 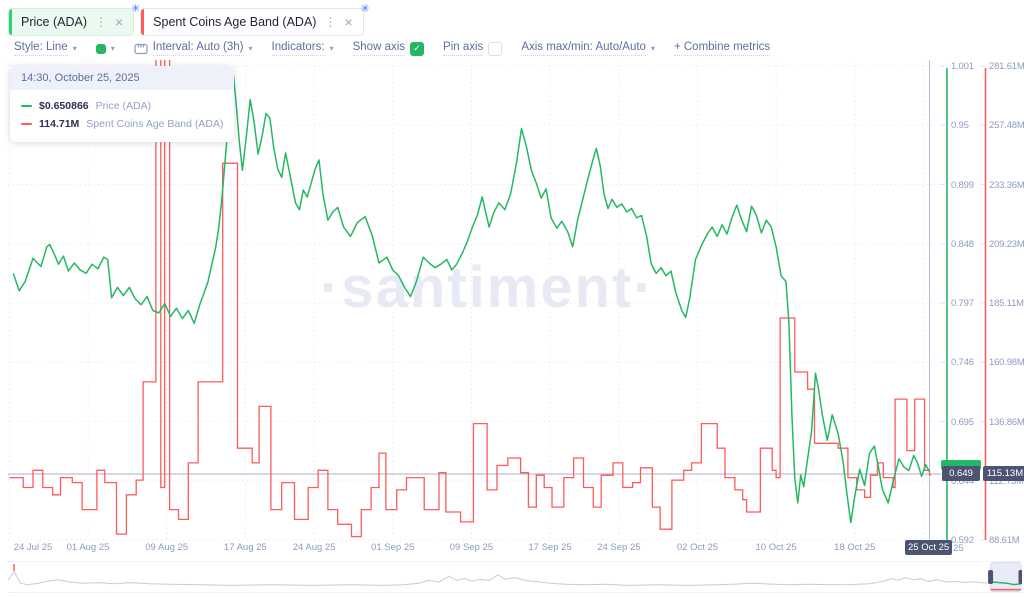 What do you see at coordinates (314, 547) in the screenshot?
I see `date-axis-tick: 24 Aug 25` at bounding box center [314, 547].